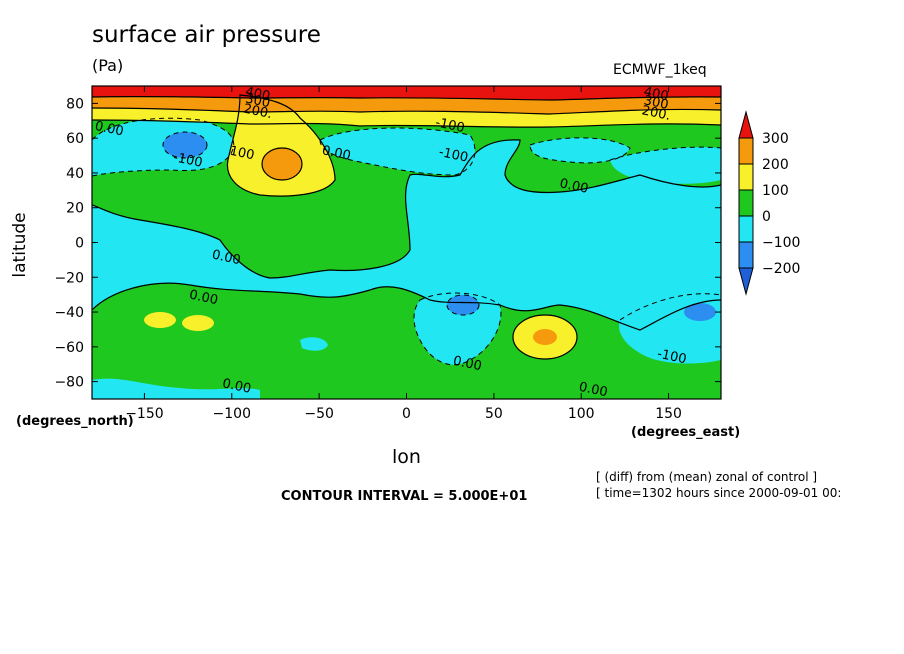  What do you see at coordinates (660, 70) in the screenshot?
I see `dataset-label: ECMWF_1keq` at bounding box center [660, 70].